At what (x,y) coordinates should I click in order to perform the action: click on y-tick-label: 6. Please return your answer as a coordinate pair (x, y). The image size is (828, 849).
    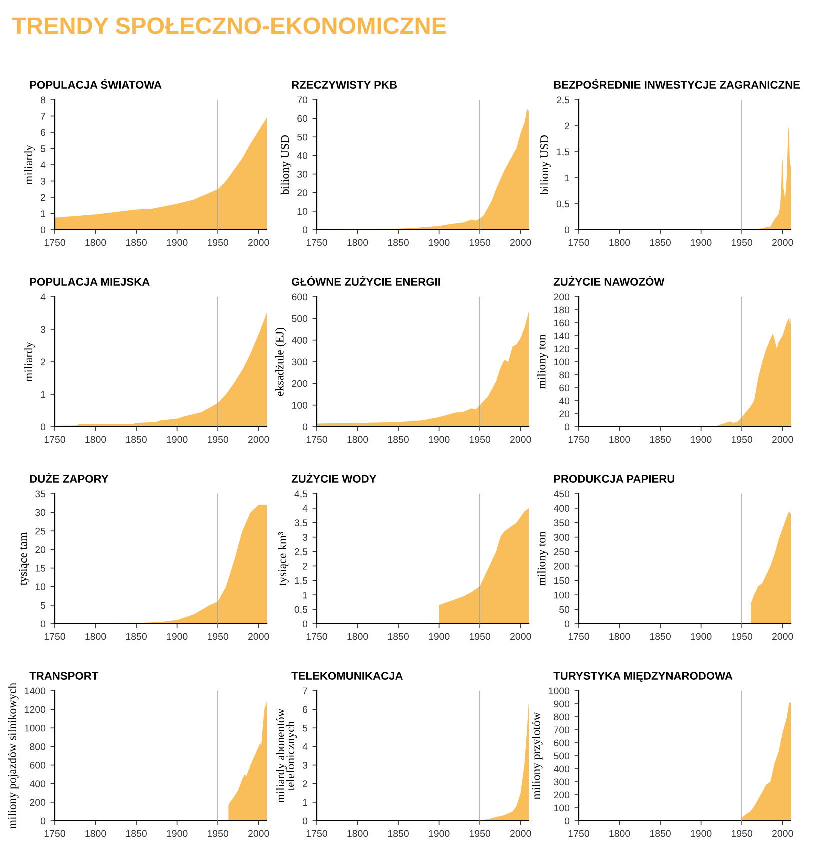
    Looking at the image, I should click on (43, 132).